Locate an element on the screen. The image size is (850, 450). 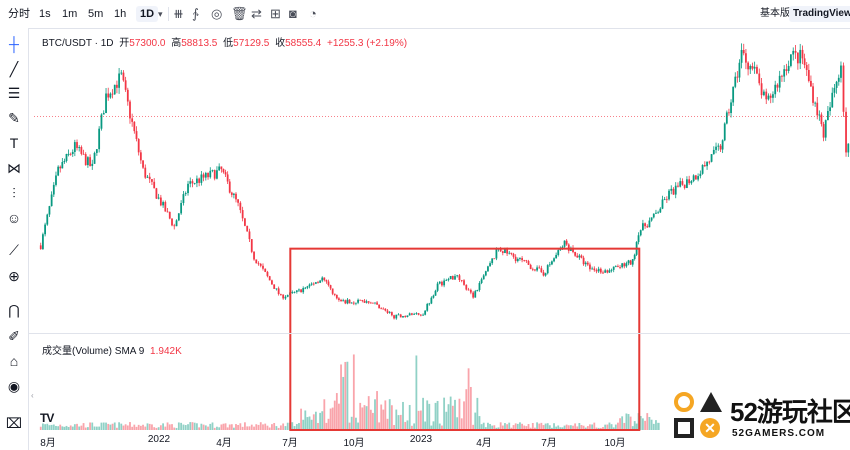
interval-1h: 1h is located at coordinates (120, 14).